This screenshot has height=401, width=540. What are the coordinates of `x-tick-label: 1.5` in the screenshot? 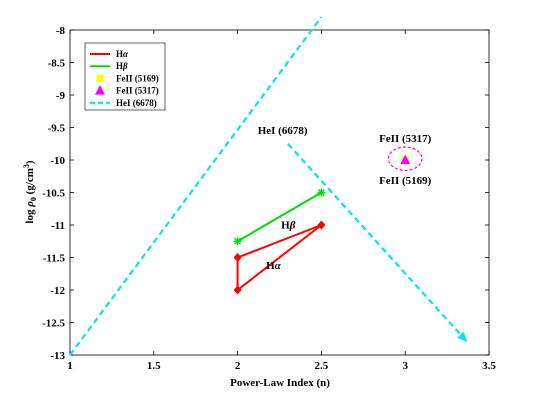 It's located at (154, 366).